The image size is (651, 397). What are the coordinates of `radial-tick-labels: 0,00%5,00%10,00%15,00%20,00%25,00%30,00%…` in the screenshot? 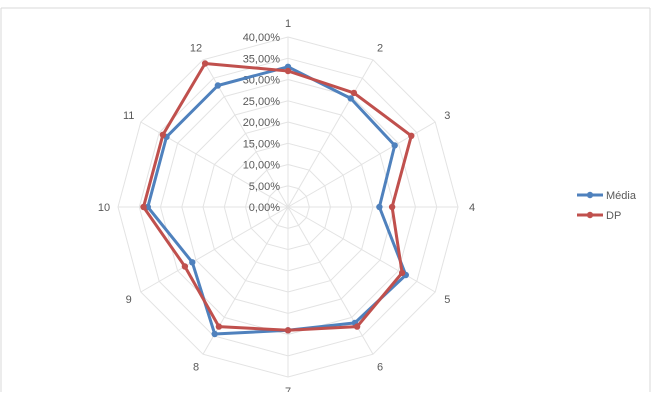 It's located at (262, 123).